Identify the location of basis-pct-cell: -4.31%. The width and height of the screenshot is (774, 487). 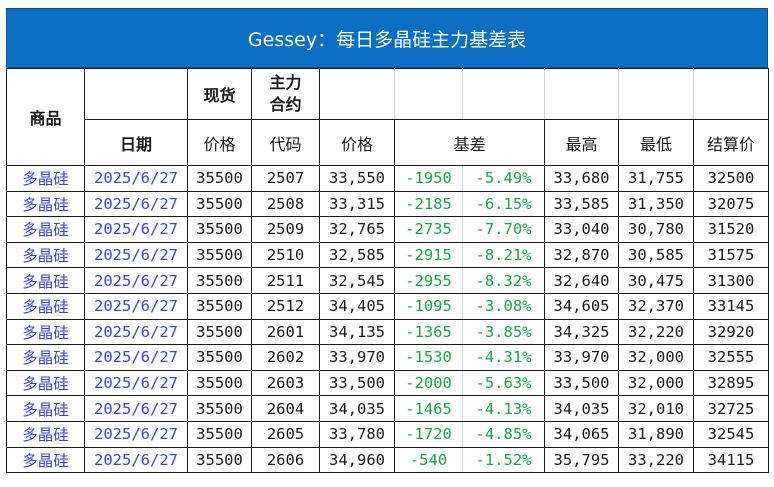
(503, 357).